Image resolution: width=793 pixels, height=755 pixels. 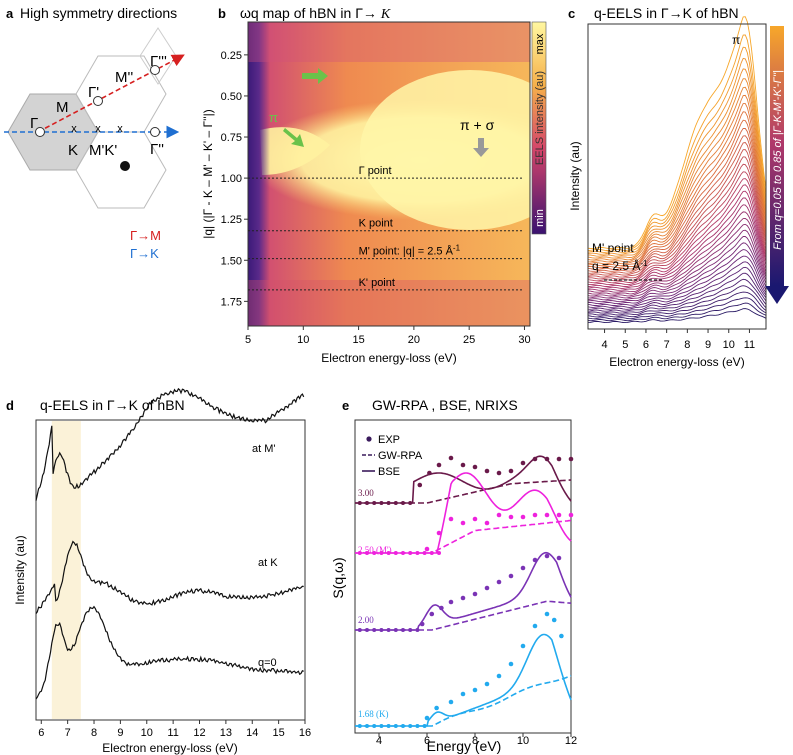 I want to click on map-gap-wall, so click(x=259, y=174).